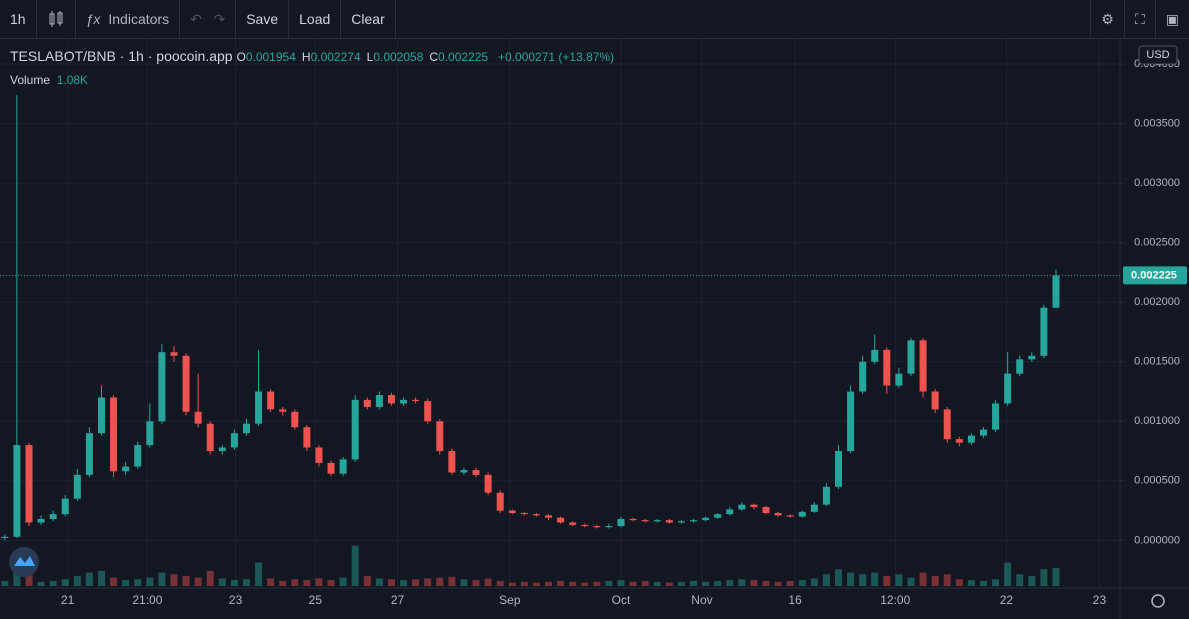  Describe the element at coordinates (18, 19) in the screenshot. I see `interval-button: 1h` at that location.